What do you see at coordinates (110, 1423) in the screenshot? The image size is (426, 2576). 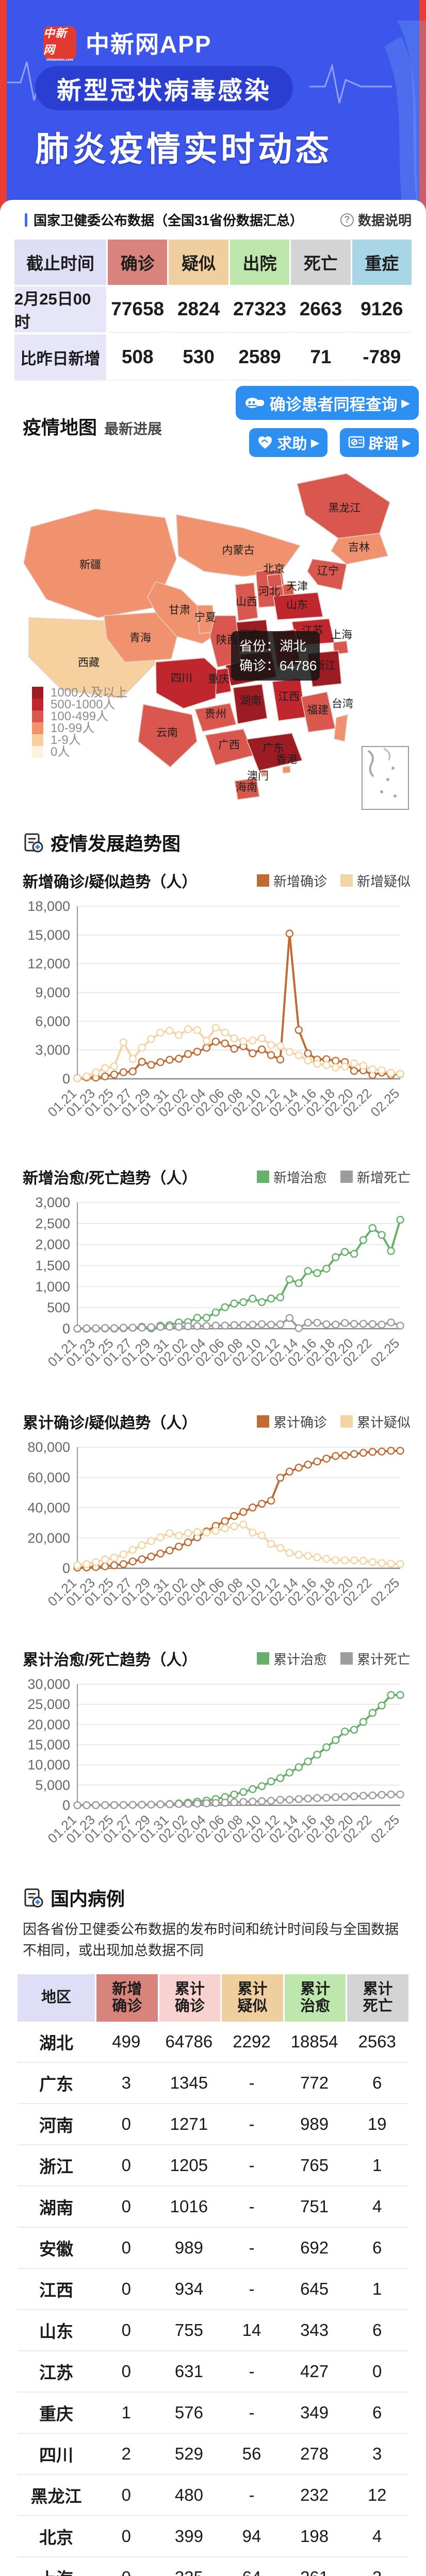 I see `chart-title: 累计确诊/疑似趋势（人）` at bounding box center [110, 1423].